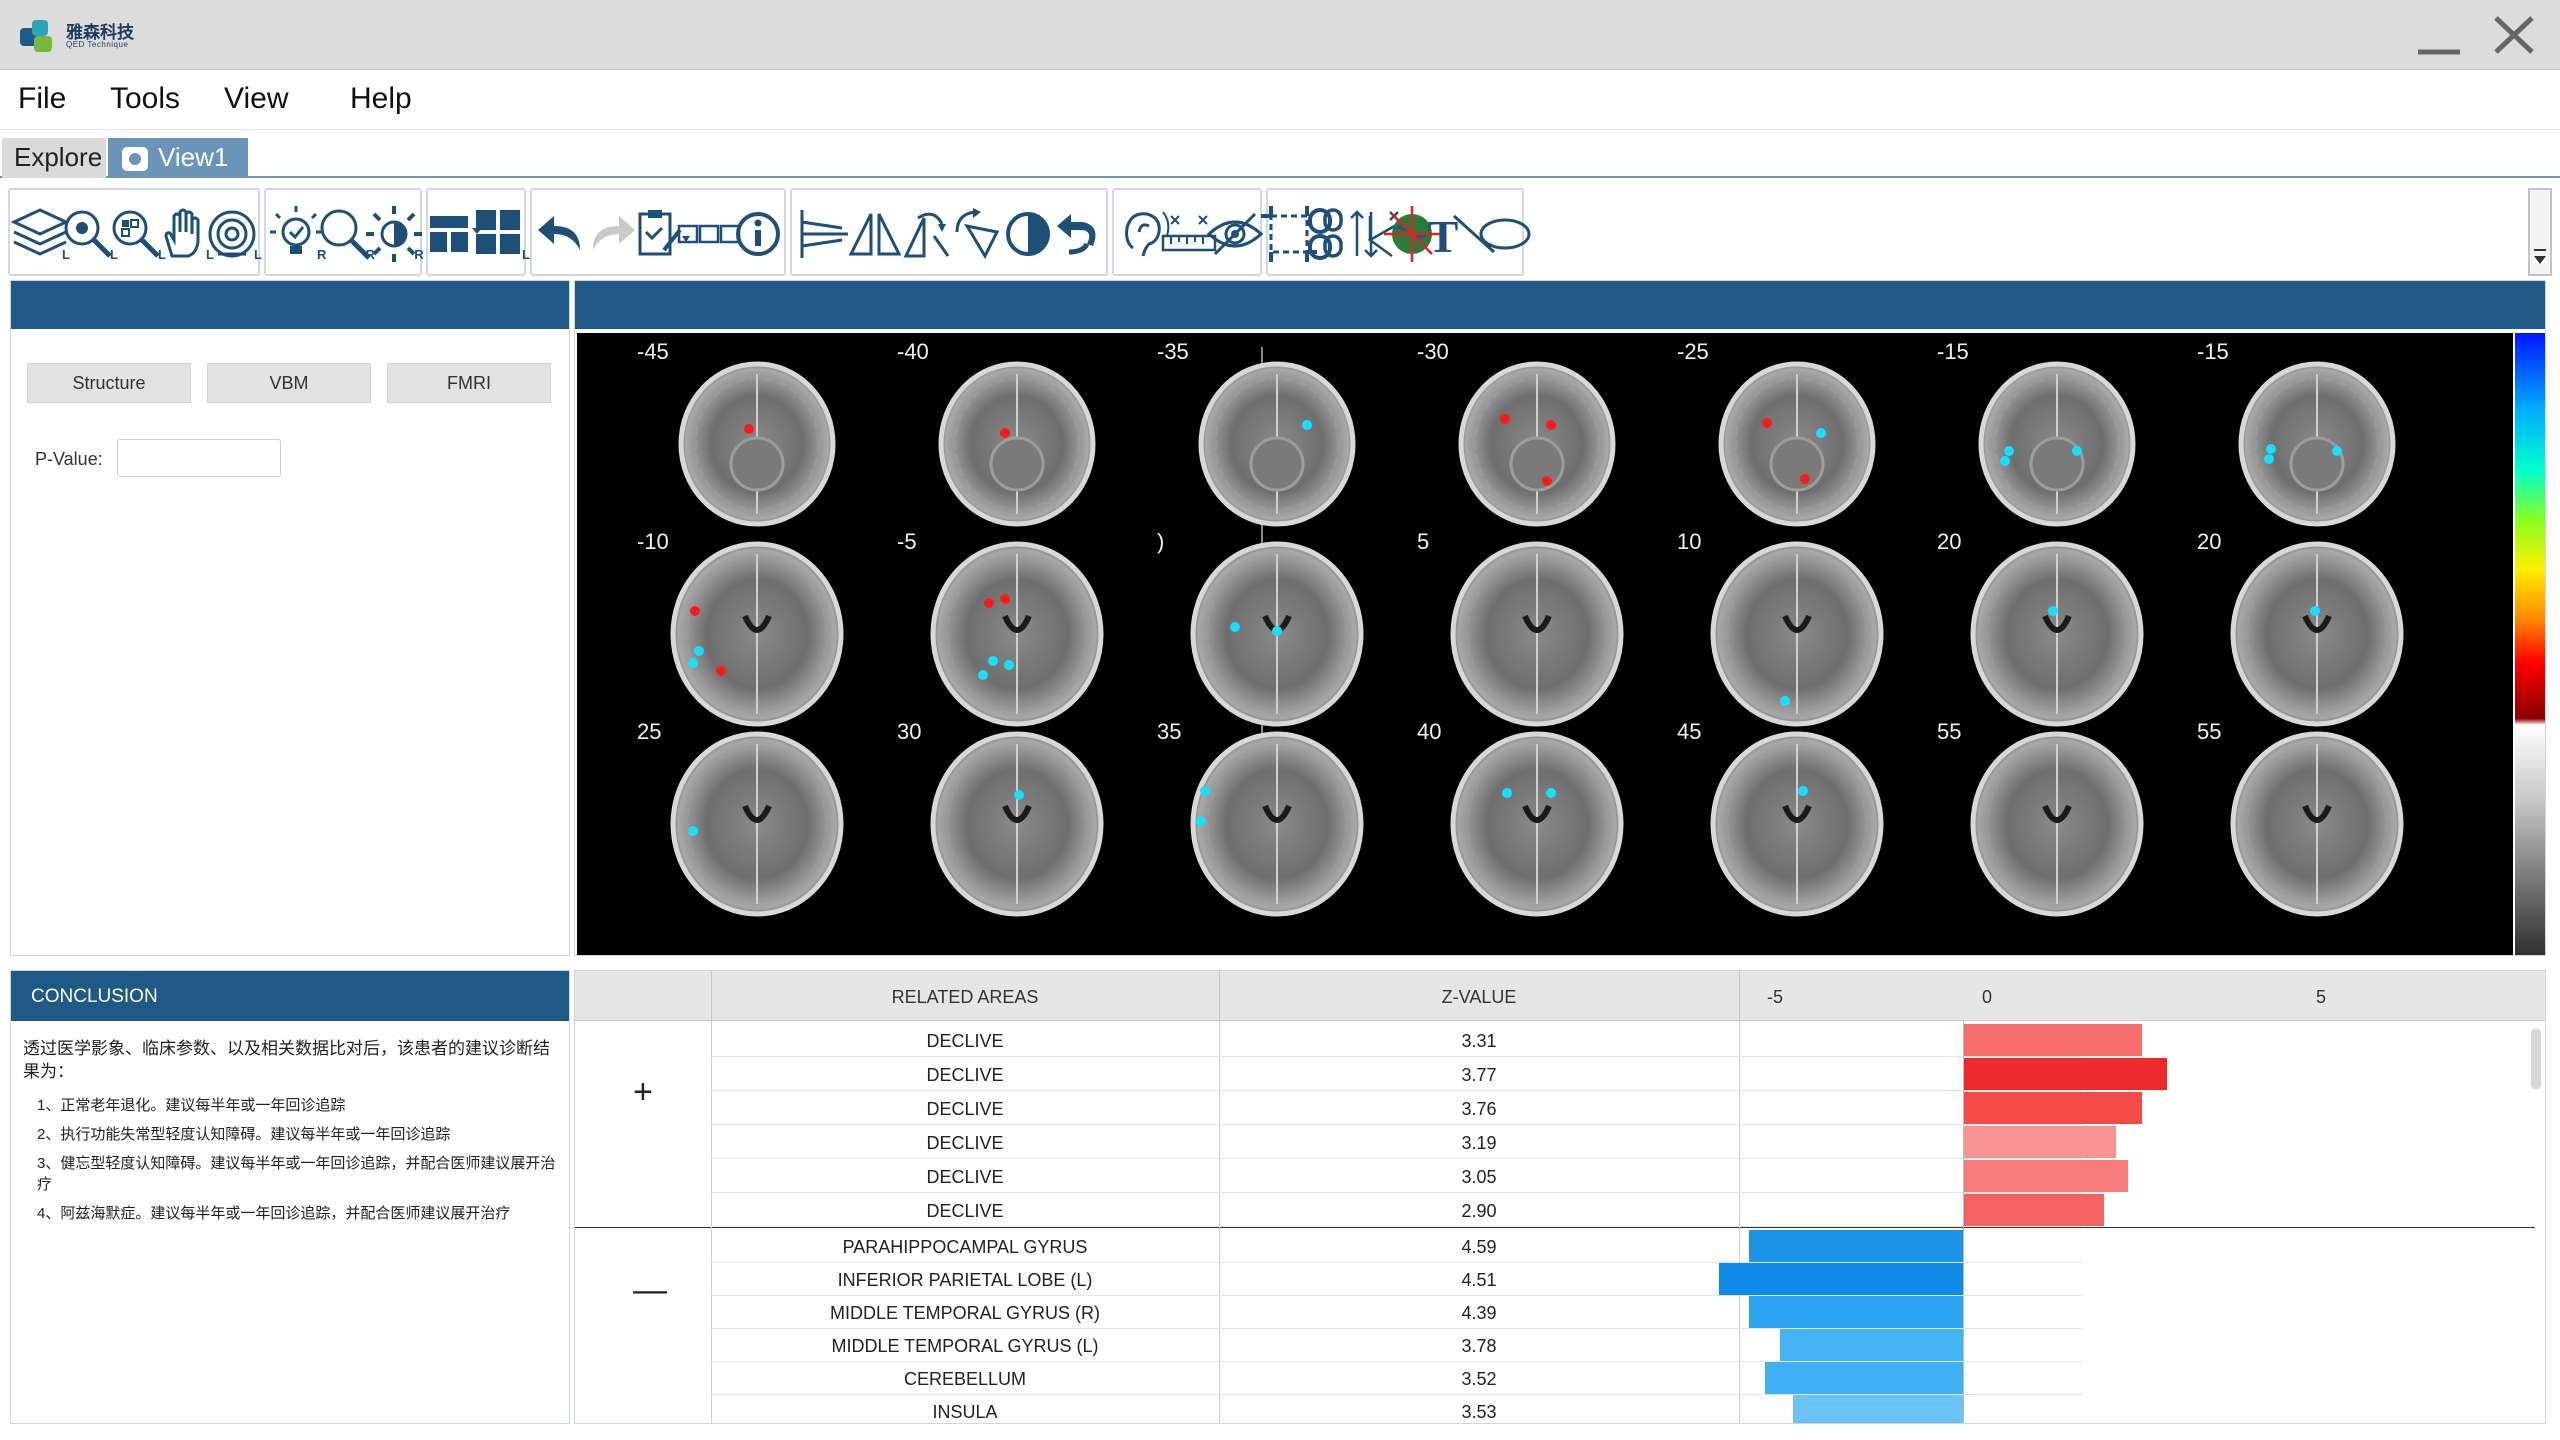  I want to click on invert-tool-button, so click(1028, 234).